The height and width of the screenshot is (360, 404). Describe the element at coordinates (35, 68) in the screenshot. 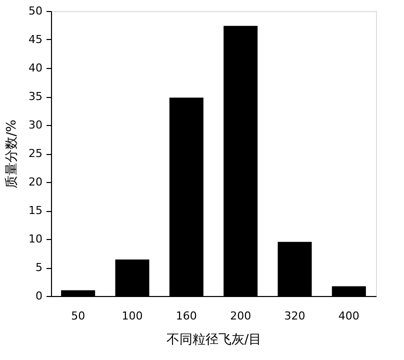

I see `y-tick-label: 40` at that location.